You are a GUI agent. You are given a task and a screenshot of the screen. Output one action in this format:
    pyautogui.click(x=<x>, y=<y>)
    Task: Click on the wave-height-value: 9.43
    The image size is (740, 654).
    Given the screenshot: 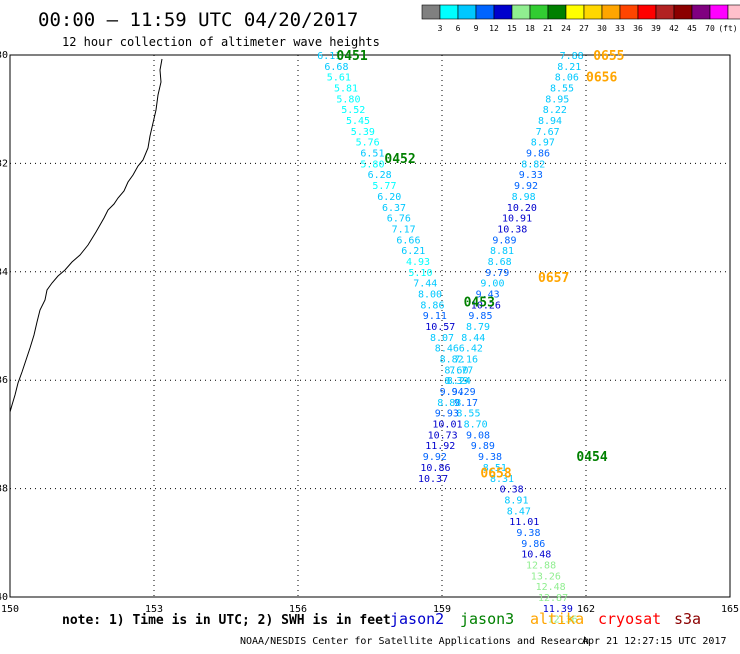 What is the action you would take?
    pyautogui.click(x=488, y=294)
    